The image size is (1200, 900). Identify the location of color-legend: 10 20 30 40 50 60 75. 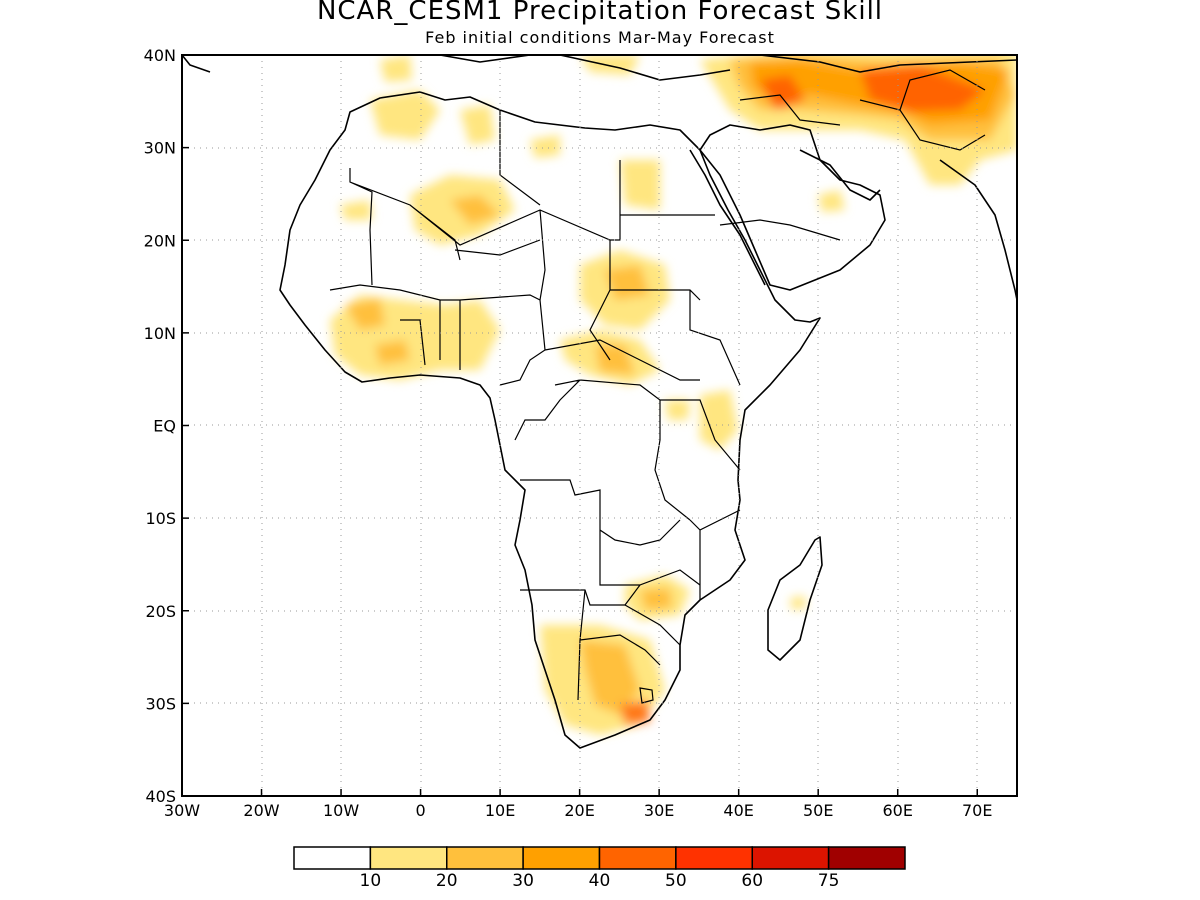
(599, 868).